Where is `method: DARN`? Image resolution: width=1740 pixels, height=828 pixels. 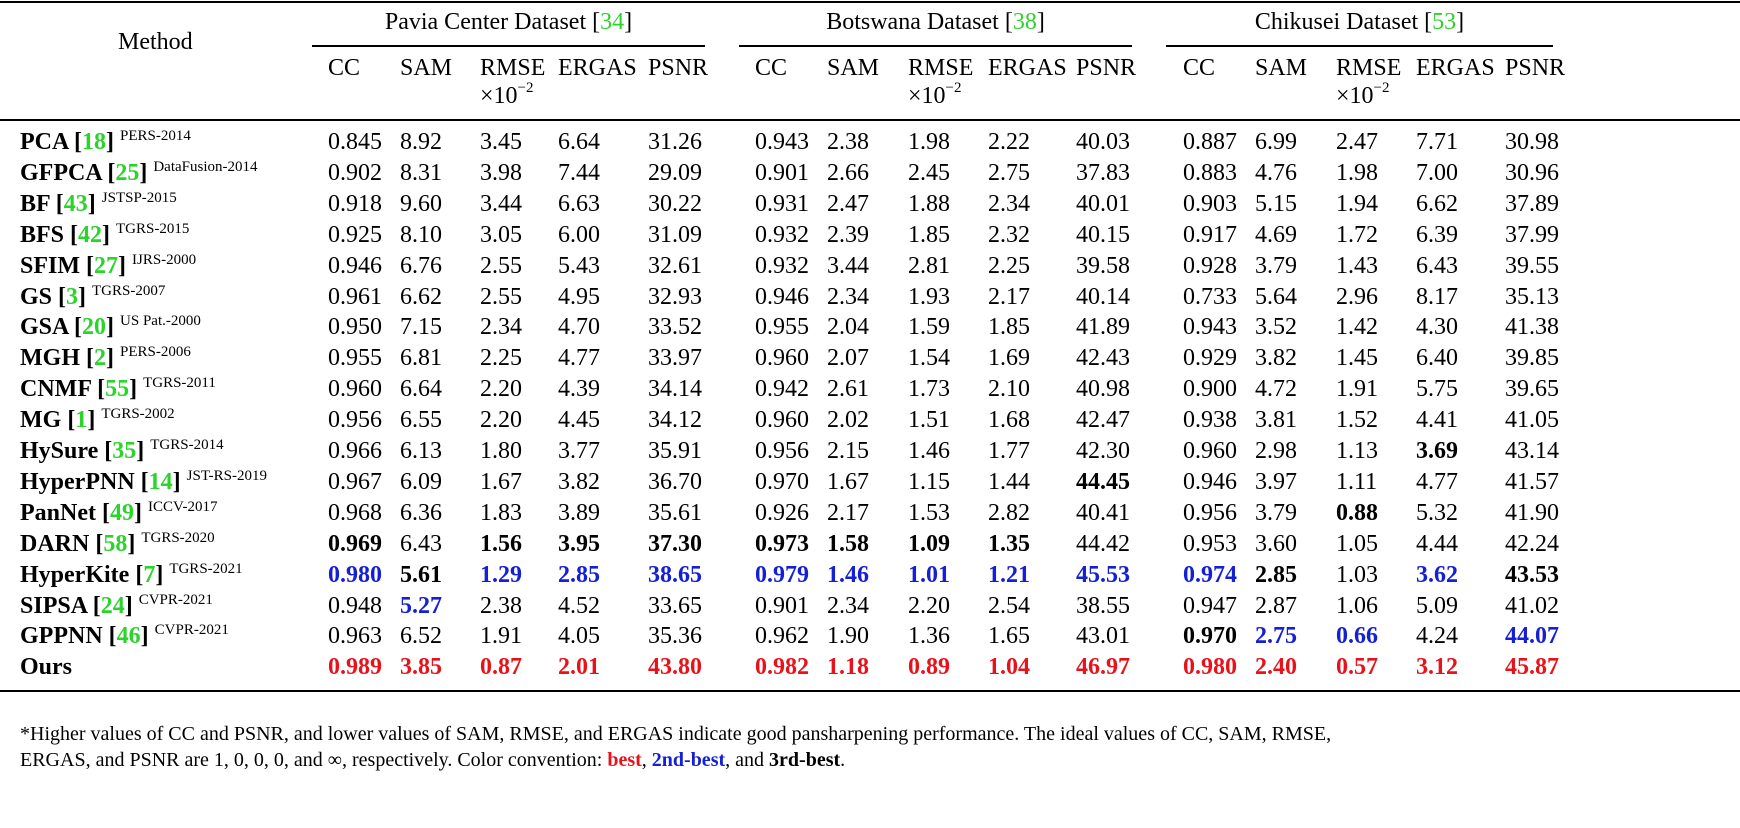 method: DARN is located at coordinates (55, 543).